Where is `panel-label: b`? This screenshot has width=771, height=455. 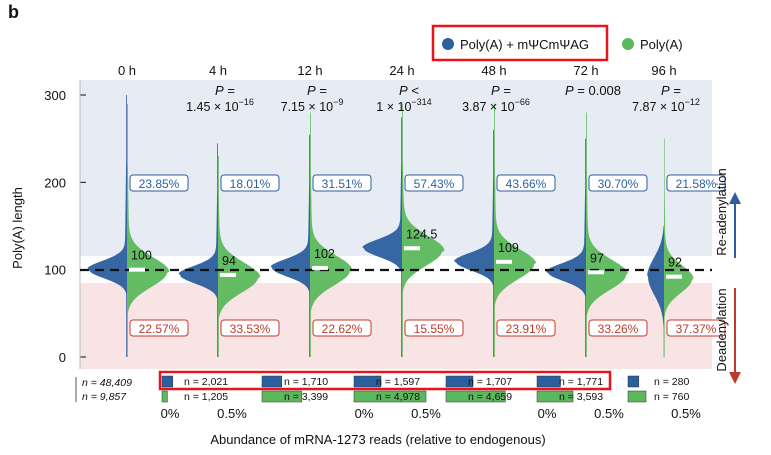 panel-label: b is located at coordinates (13, 12).